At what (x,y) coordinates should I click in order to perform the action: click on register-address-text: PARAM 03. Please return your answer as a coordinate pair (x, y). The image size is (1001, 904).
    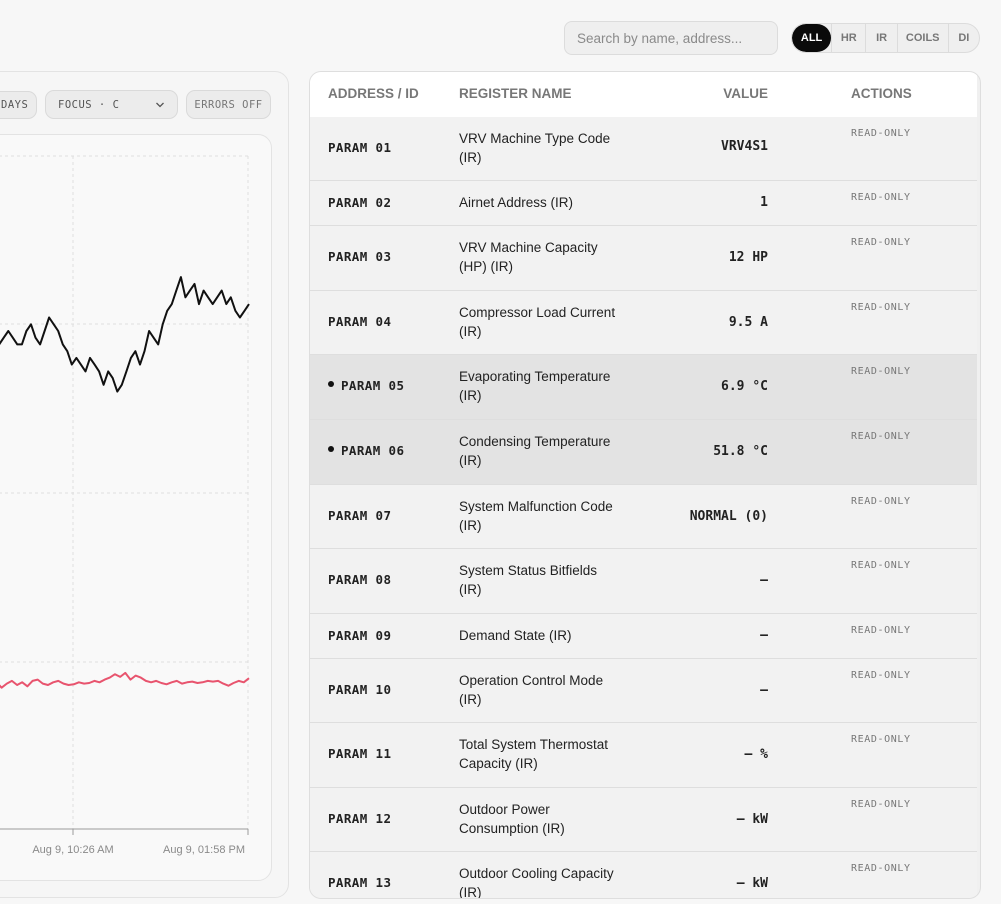
    Looking at the image, I should click on (360, 256).